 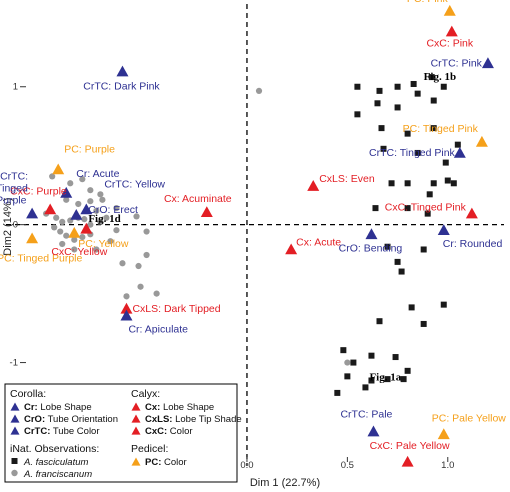 What do you see at coordinates (481, 141) in the screenshot?
I see `trait-marker-pc-tinged-pink` at bounding box center [481, 141].